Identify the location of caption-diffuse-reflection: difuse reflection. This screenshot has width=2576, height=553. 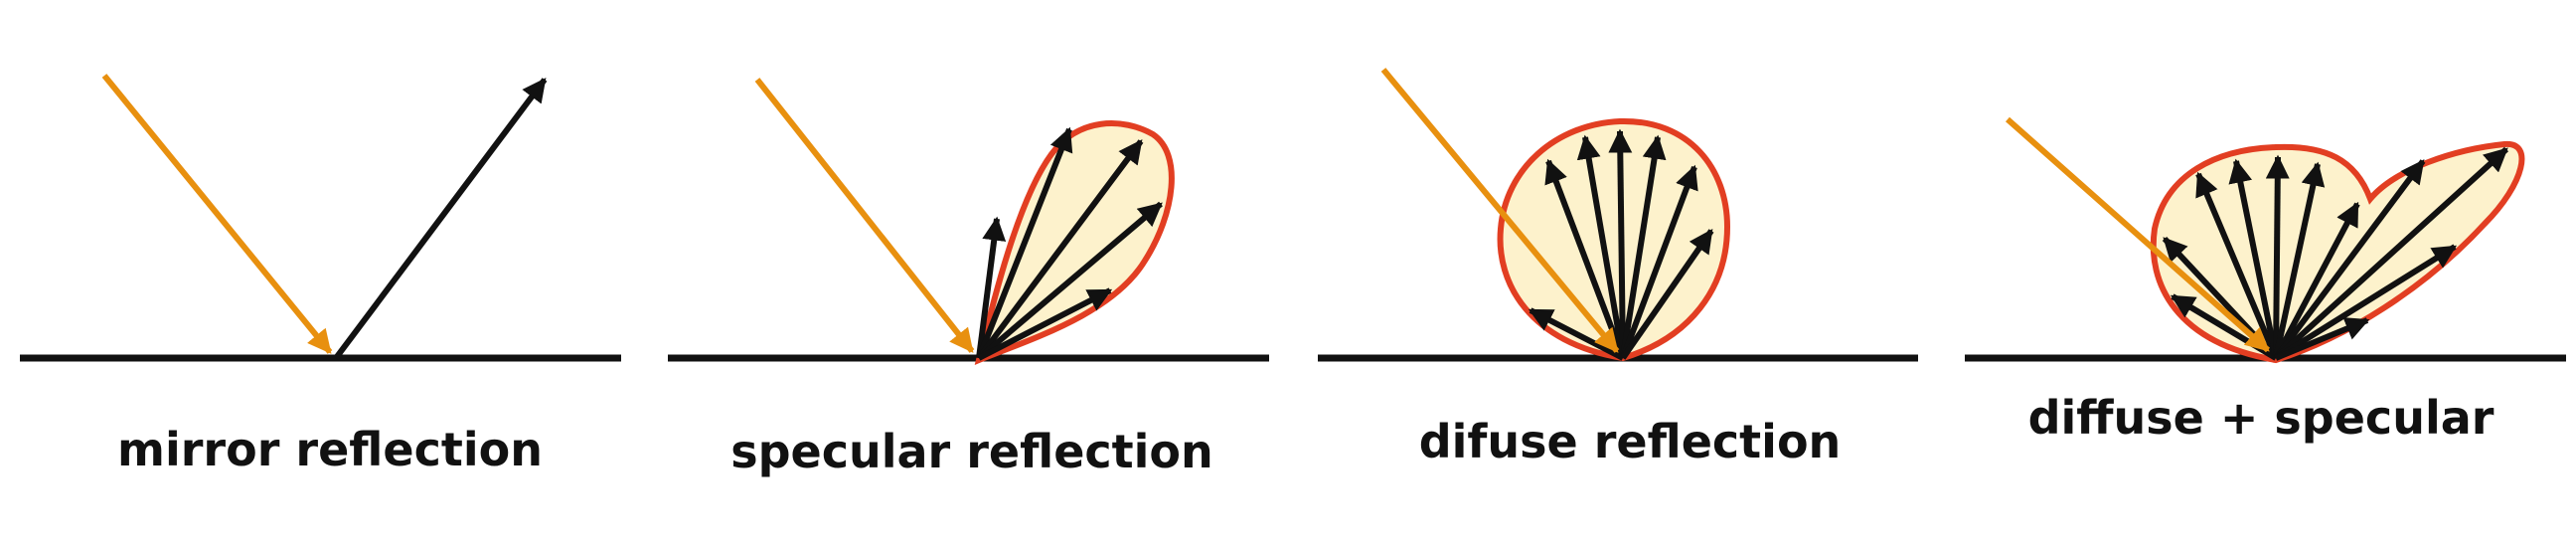
(1630, 441).